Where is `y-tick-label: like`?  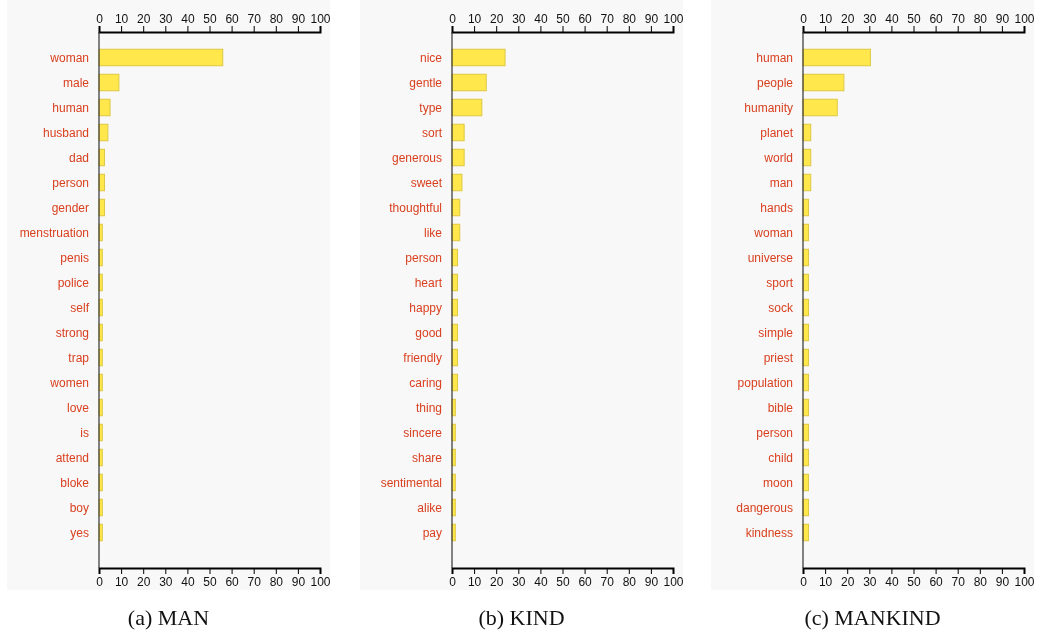 y-tick-label: like is located at coordinates (433, 232).